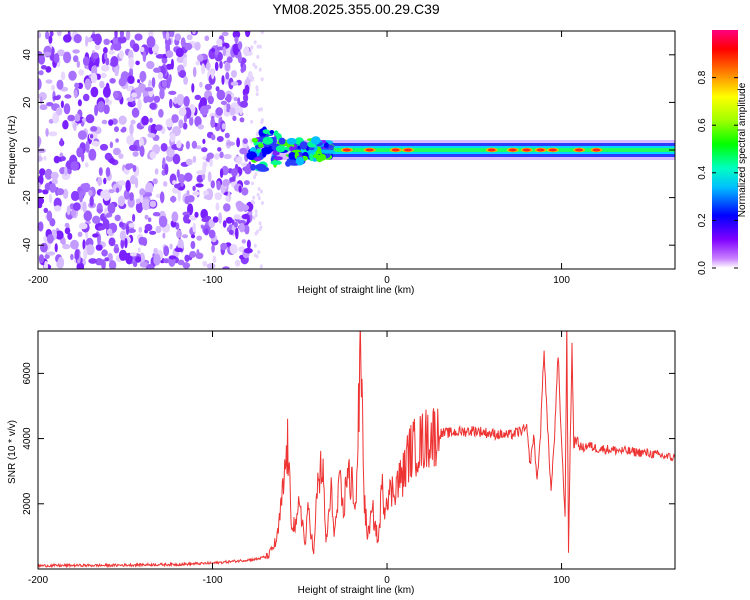 The height and width of the screenshot is (600, 750). Describe the element at coordinates (717, 172) in the screenshot. I see `colorbar-ticks: 0.0 0.2 0.4 0.6 0.8` at that location.